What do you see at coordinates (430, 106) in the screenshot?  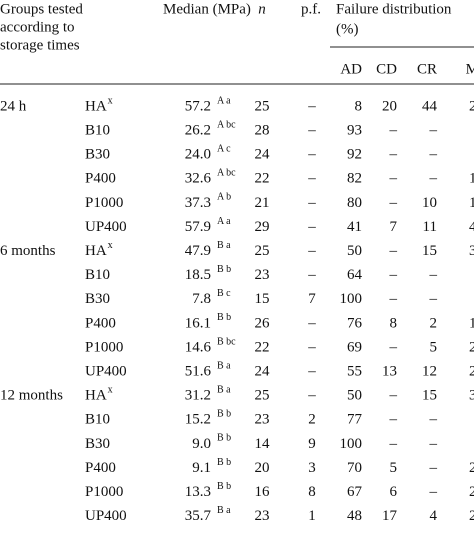 I see `failure-cell: 44` at bounding box center [430, 106].